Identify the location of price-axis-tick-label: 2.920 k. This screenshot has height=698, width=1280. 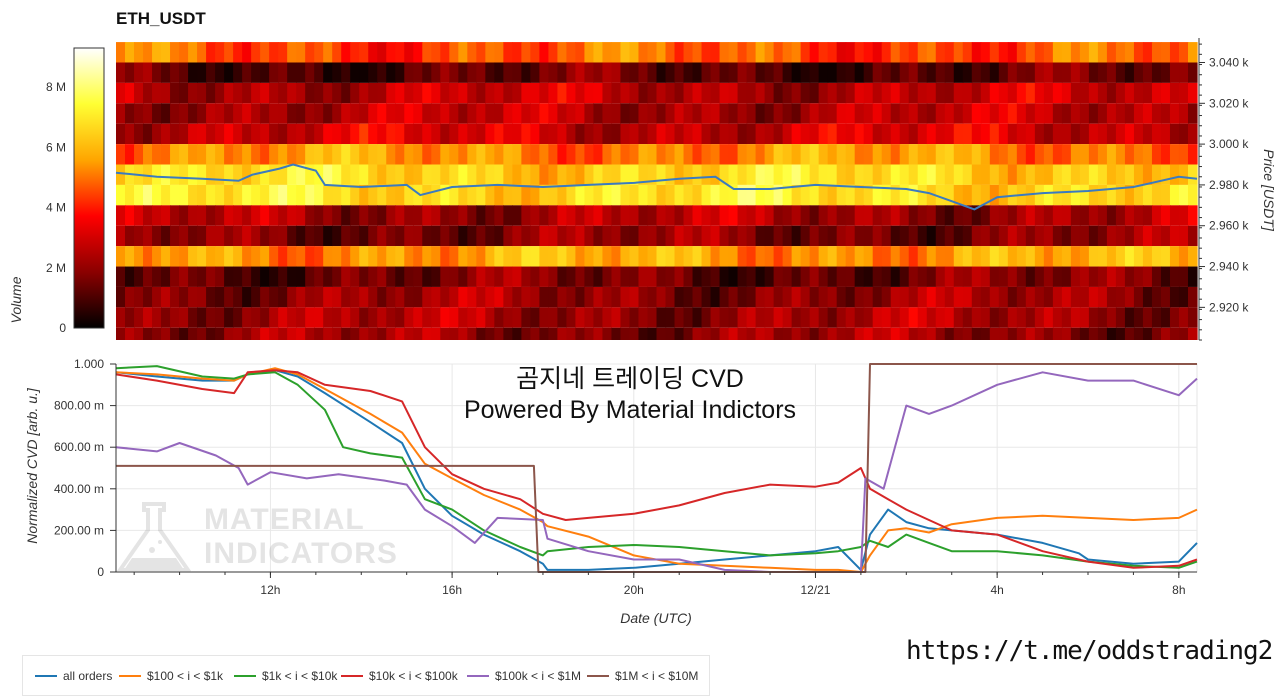
(1229, 307).